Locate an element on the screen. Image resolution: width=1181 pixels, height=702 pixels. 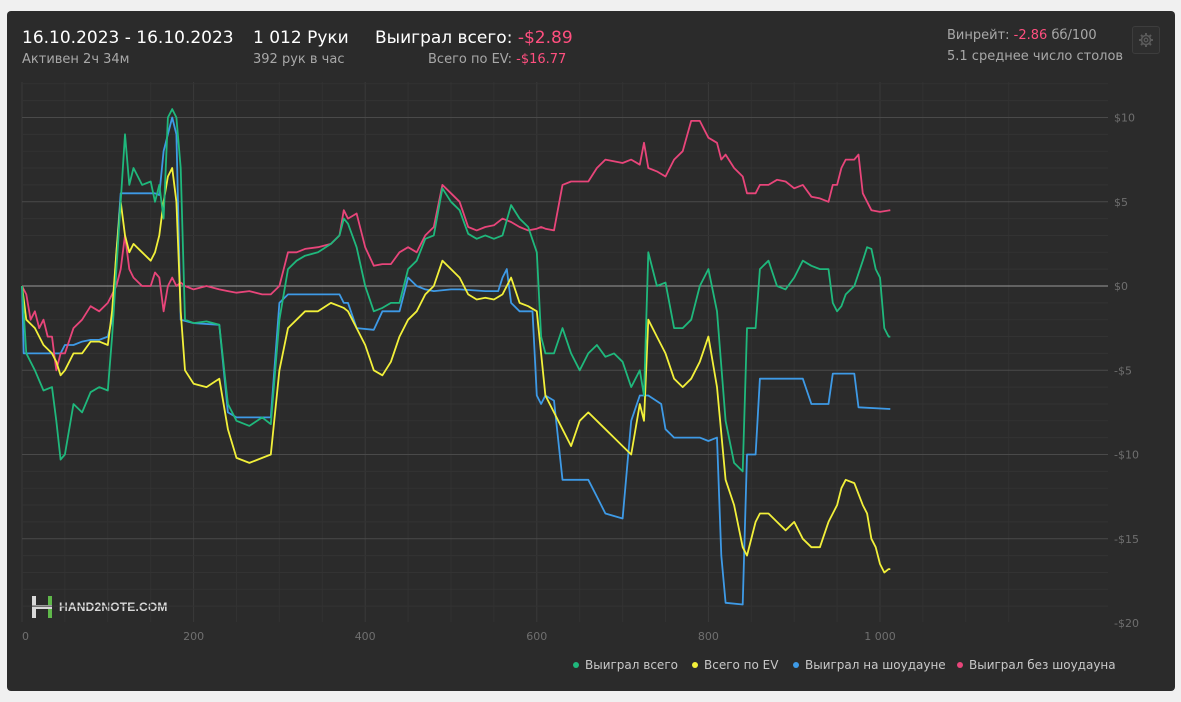
legend-won: Выиграл всего is located at coordinates (625, 665).